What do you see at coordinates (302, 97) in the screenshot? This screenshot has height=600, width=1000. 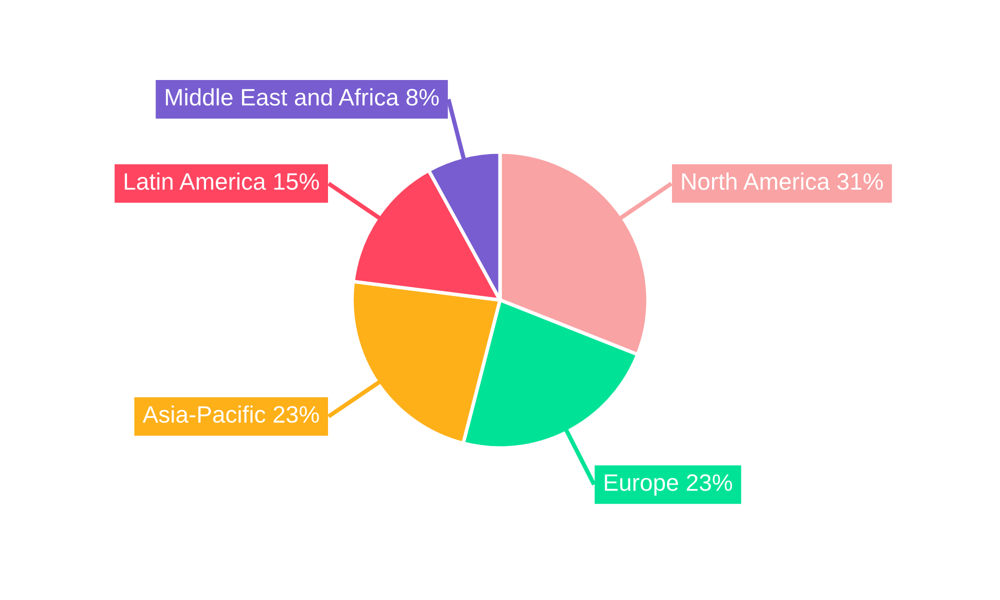 I see `slice-label: Middle East and Africa 8%` at bounding box center [302, 97].